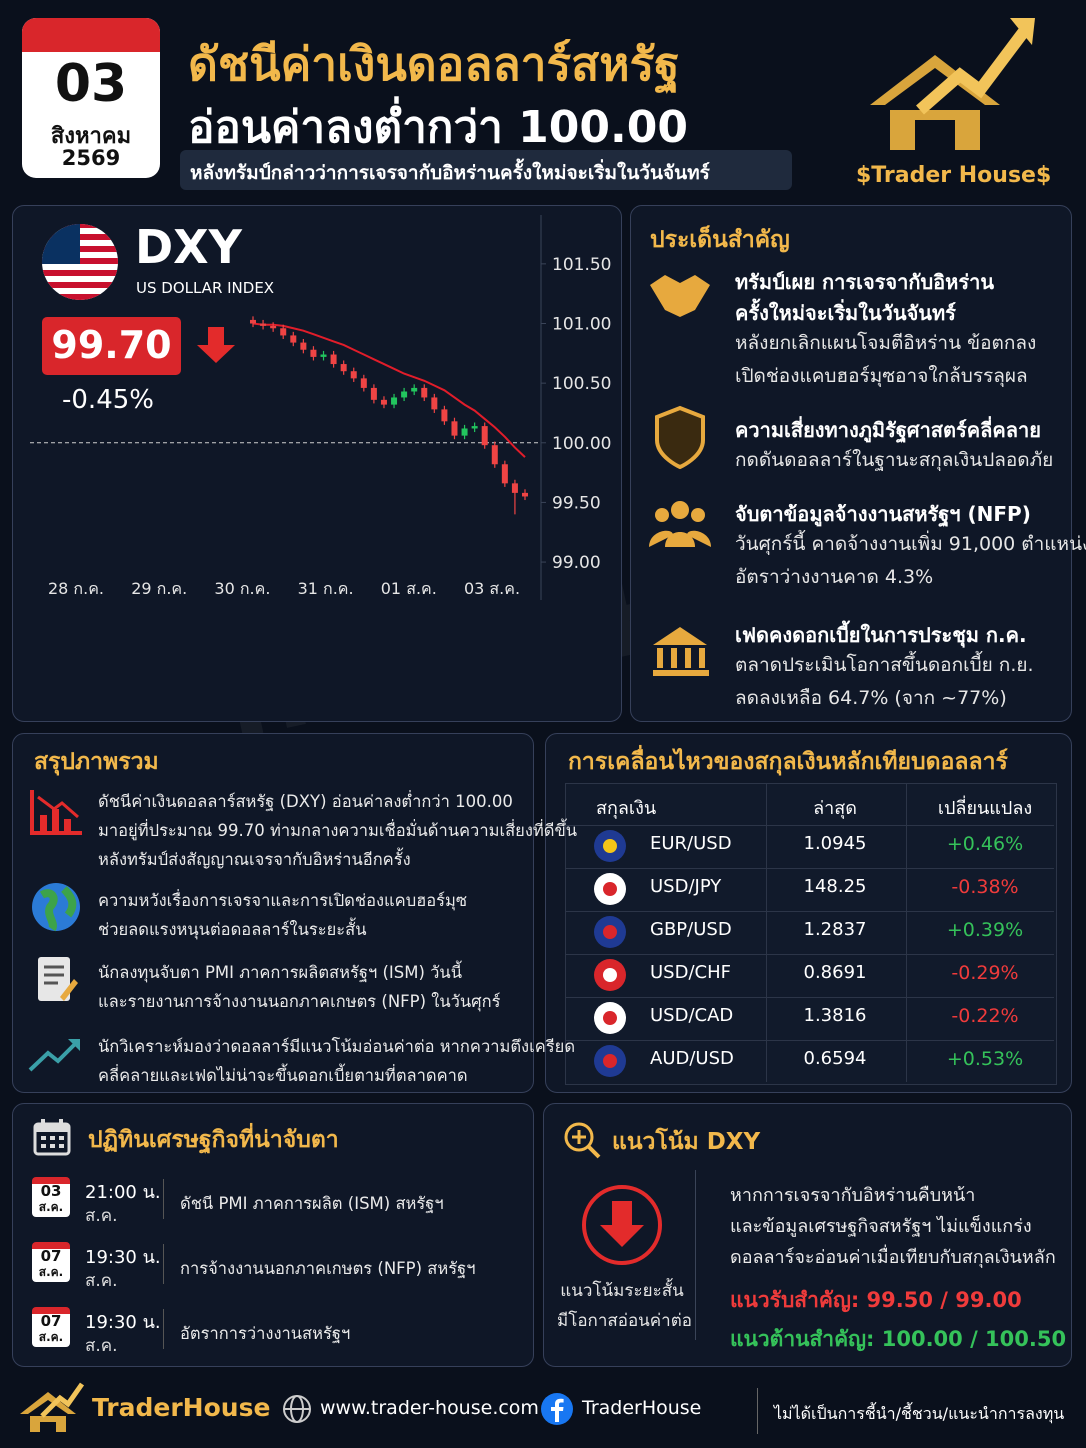  I want to click on title-line1: ดัชนีค่าเงินดอลลาร์สหรัฐ, so click(434, 64).